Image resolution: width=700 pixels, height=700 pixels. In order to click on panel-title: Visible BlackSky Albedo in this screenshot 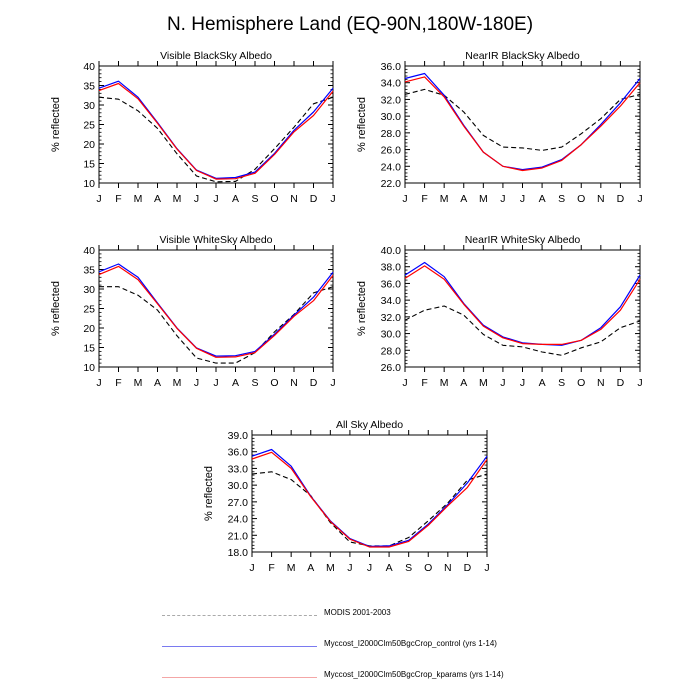, I will do `click(216, 56)`.